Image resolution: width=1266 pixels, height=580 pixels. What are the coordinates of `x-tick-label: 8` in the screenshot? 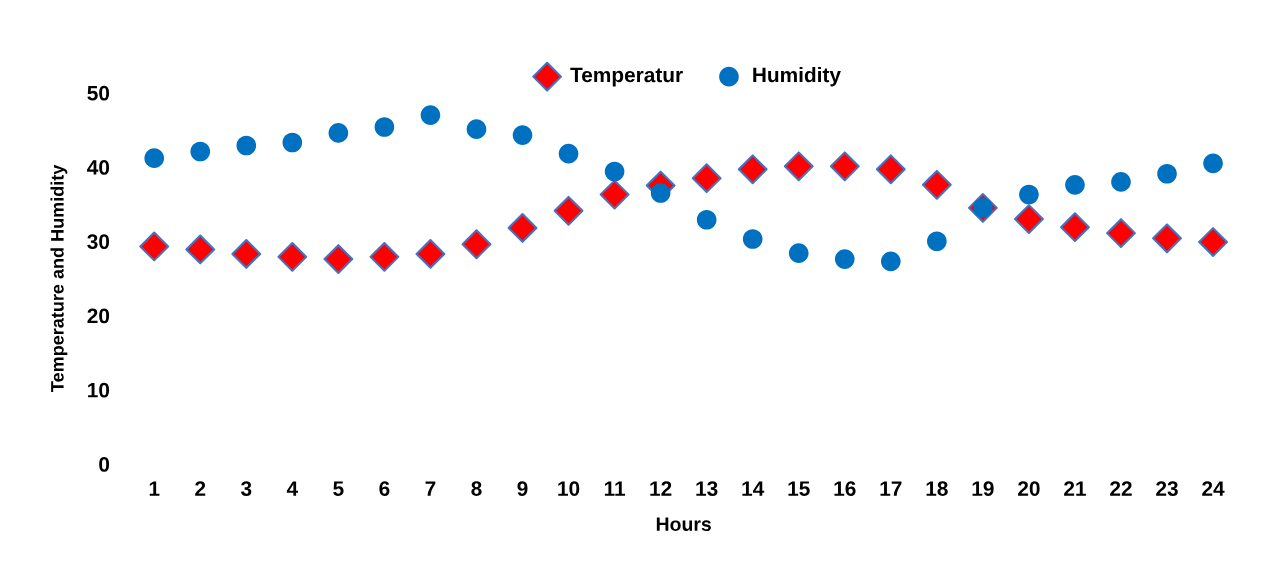 It's located at (476, 488).